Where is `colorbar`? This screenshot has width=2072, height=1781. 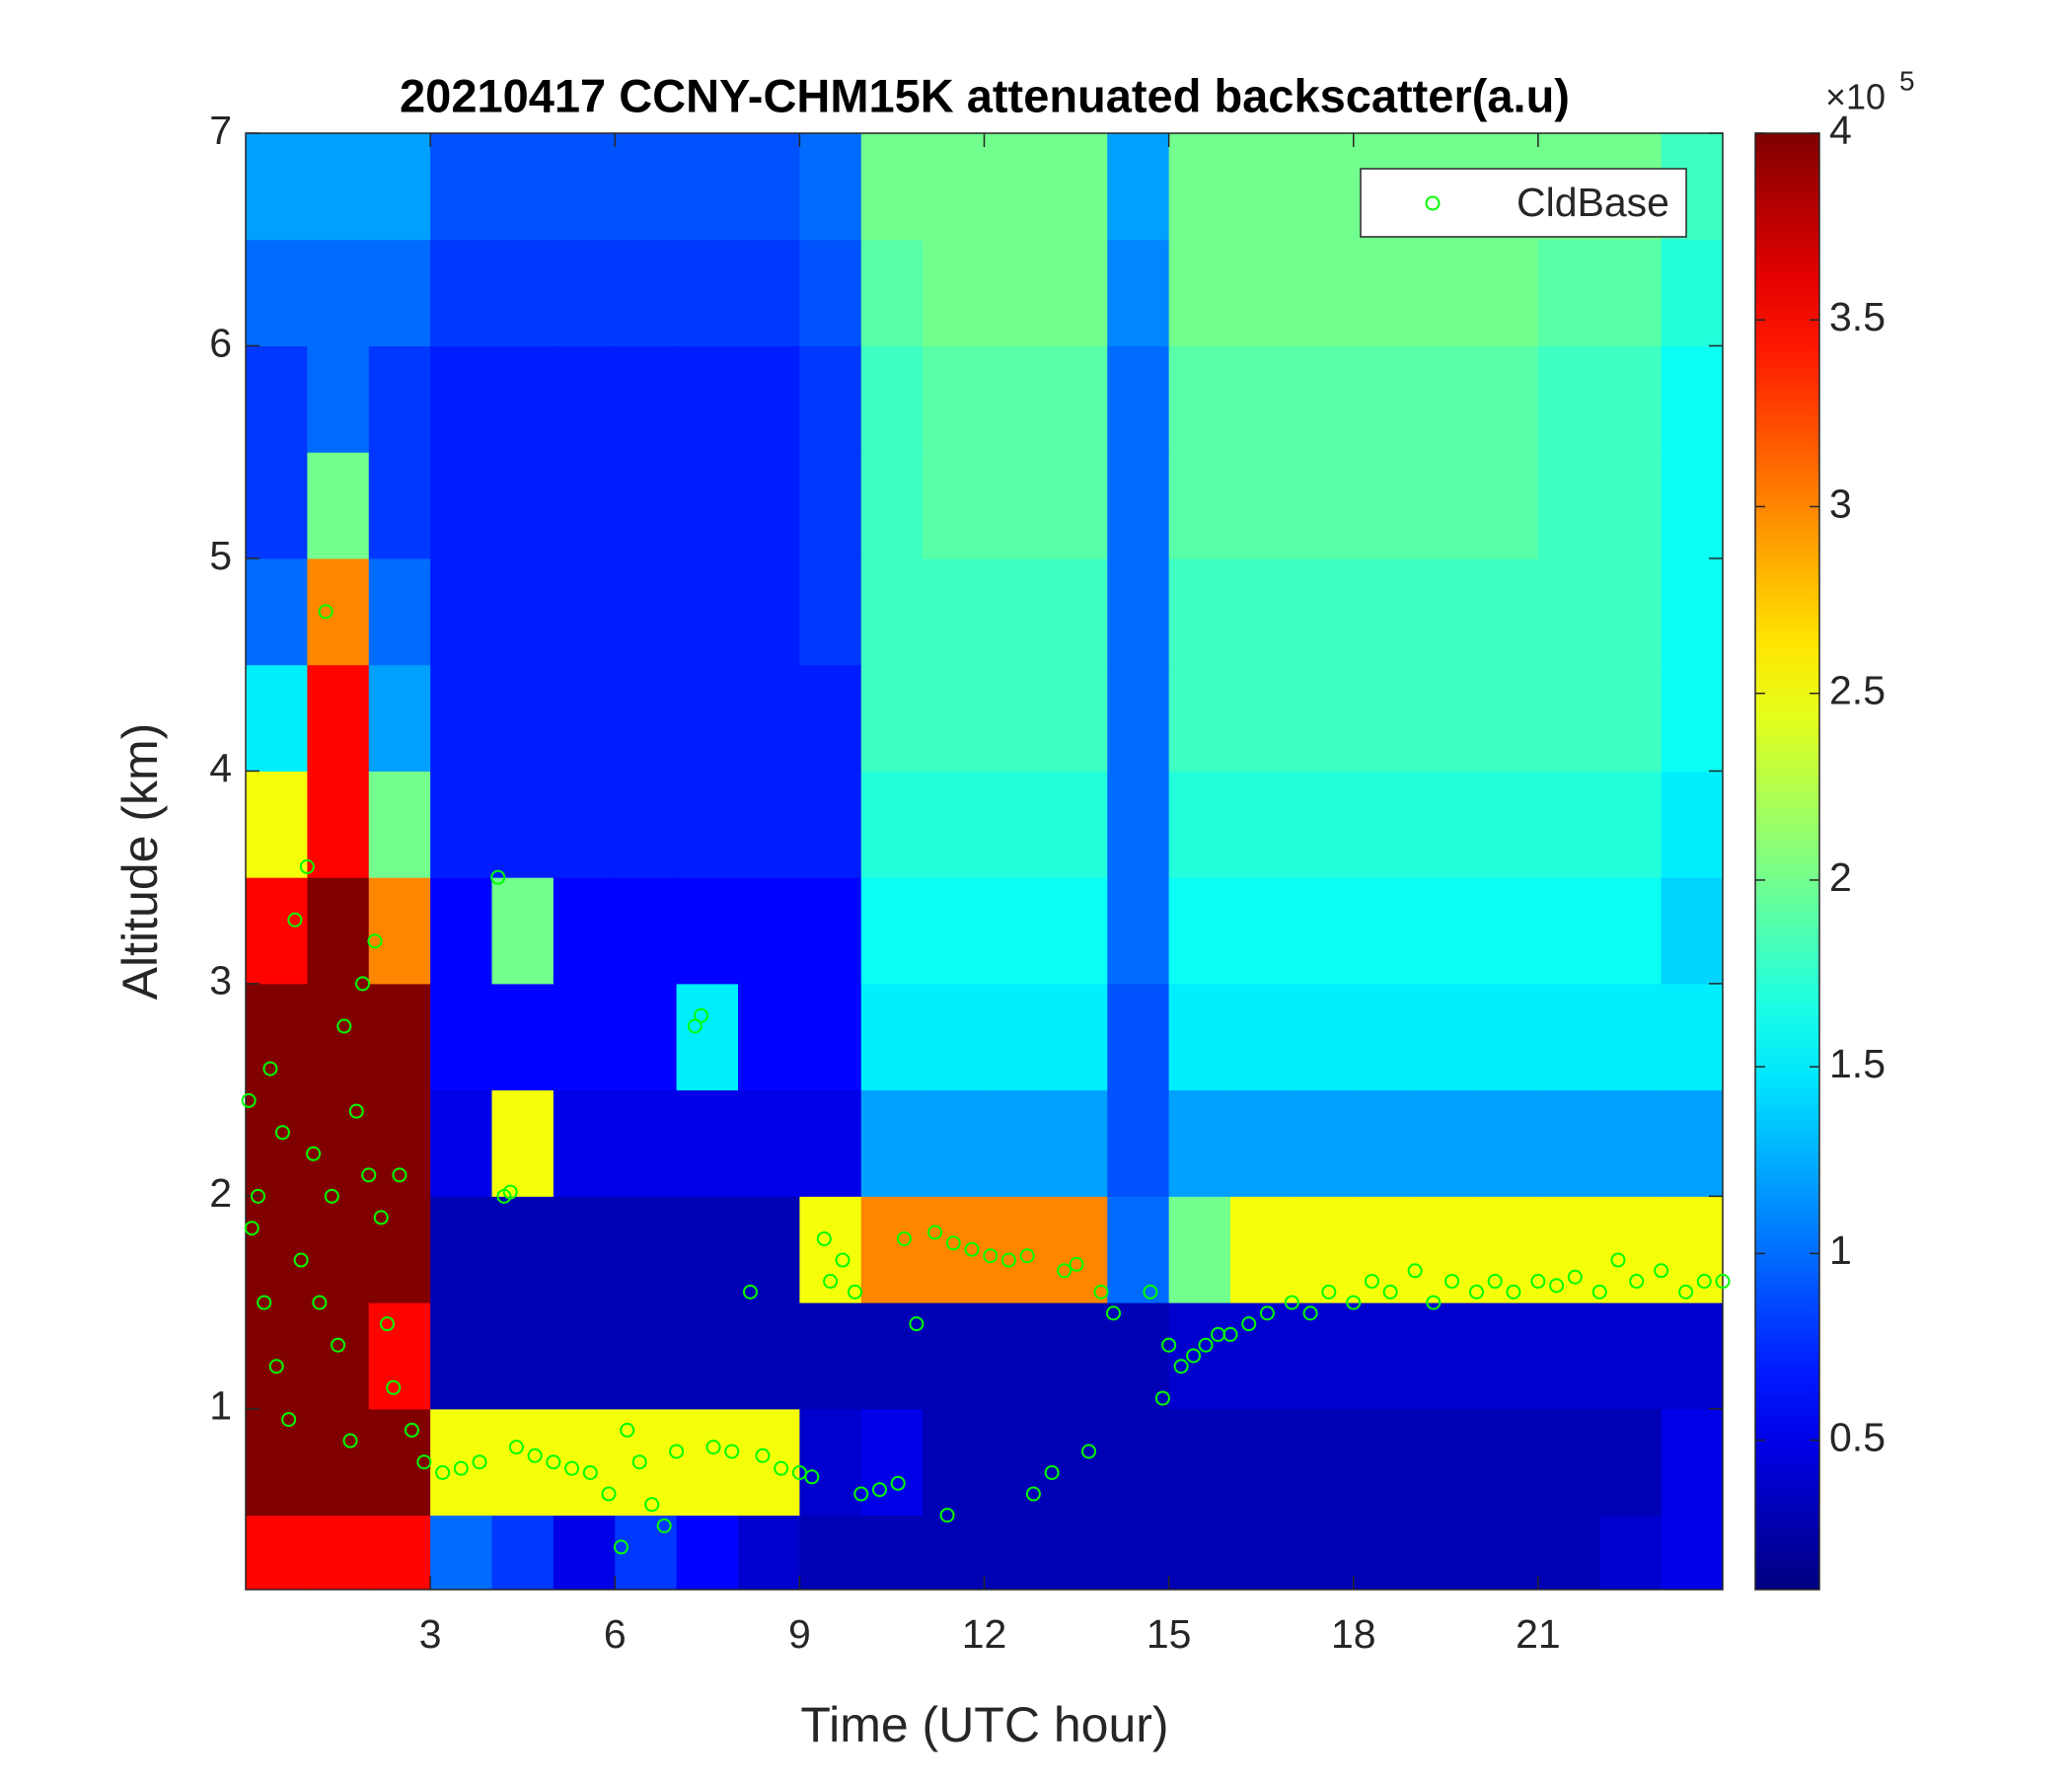
colorbar is located at coordinates (1787, 861).